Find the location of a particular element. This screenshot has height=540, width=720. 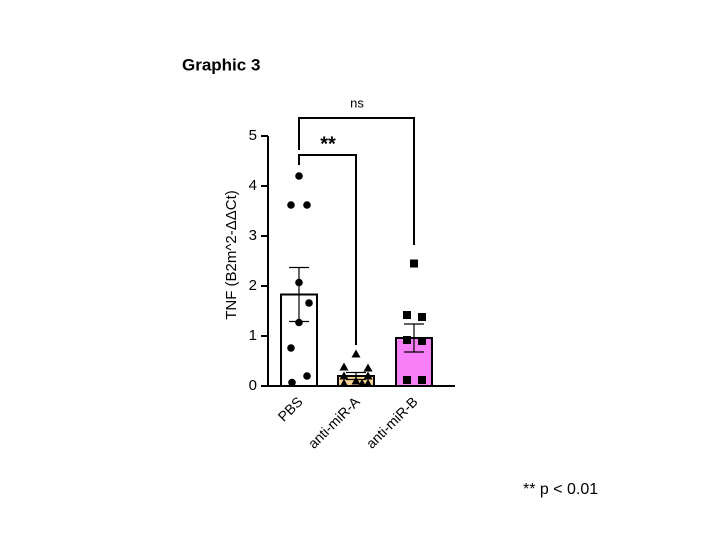

y-axis-label: TNF (B2m^2-ΔΔCt) is located at coordinates (231, 255).